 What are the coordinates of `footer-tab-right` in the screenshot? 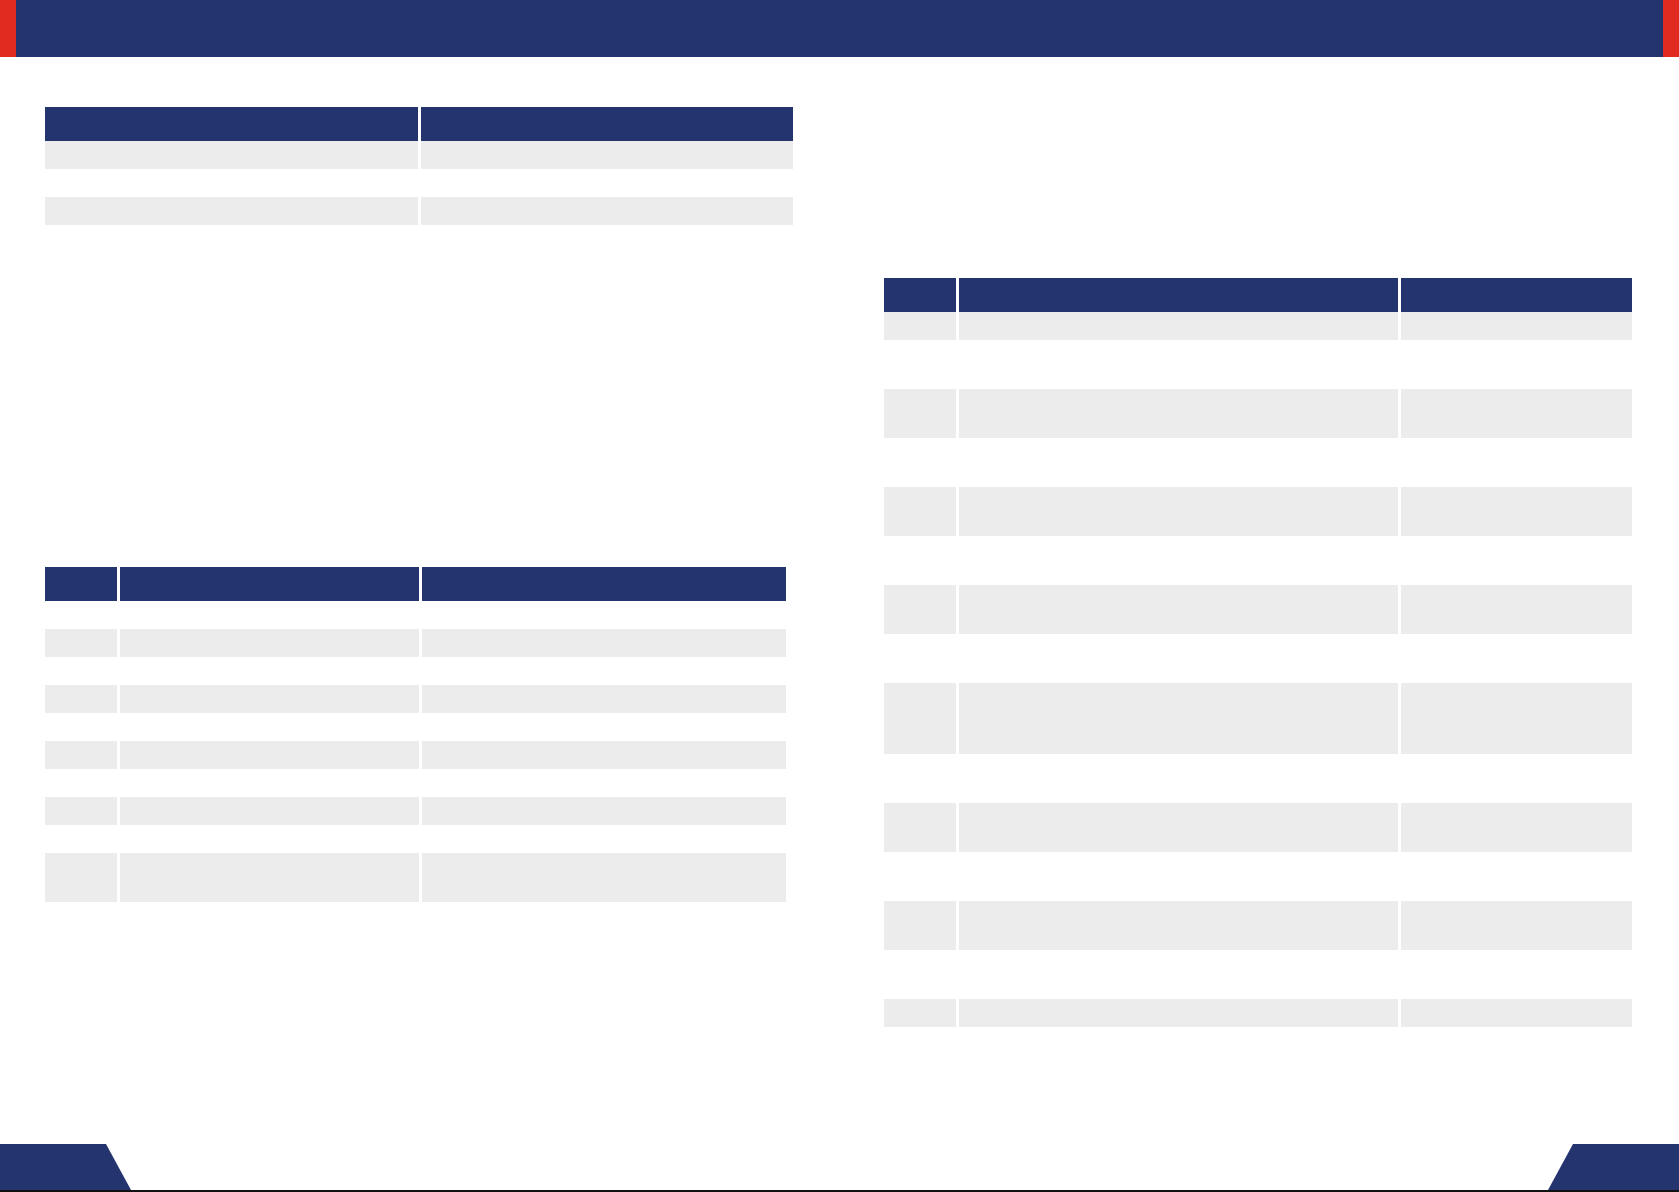 It's located at (1613, 1167).